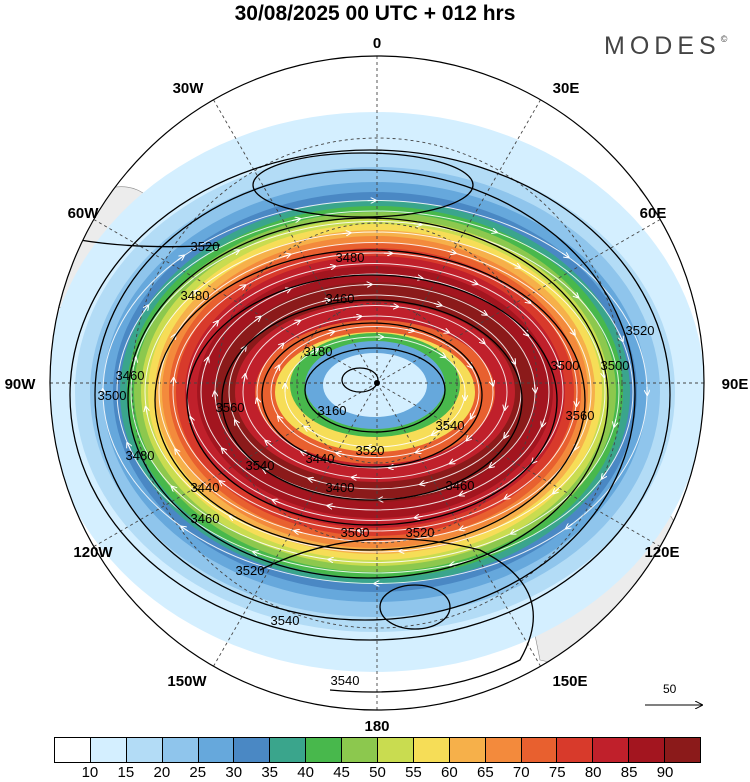 The width and height of the screenshot is (750, 782). What do you see at coordinates (413, 772) in the screenshot?
I see `colorbar-tick-label: 55` at bounding box center [413, 772].